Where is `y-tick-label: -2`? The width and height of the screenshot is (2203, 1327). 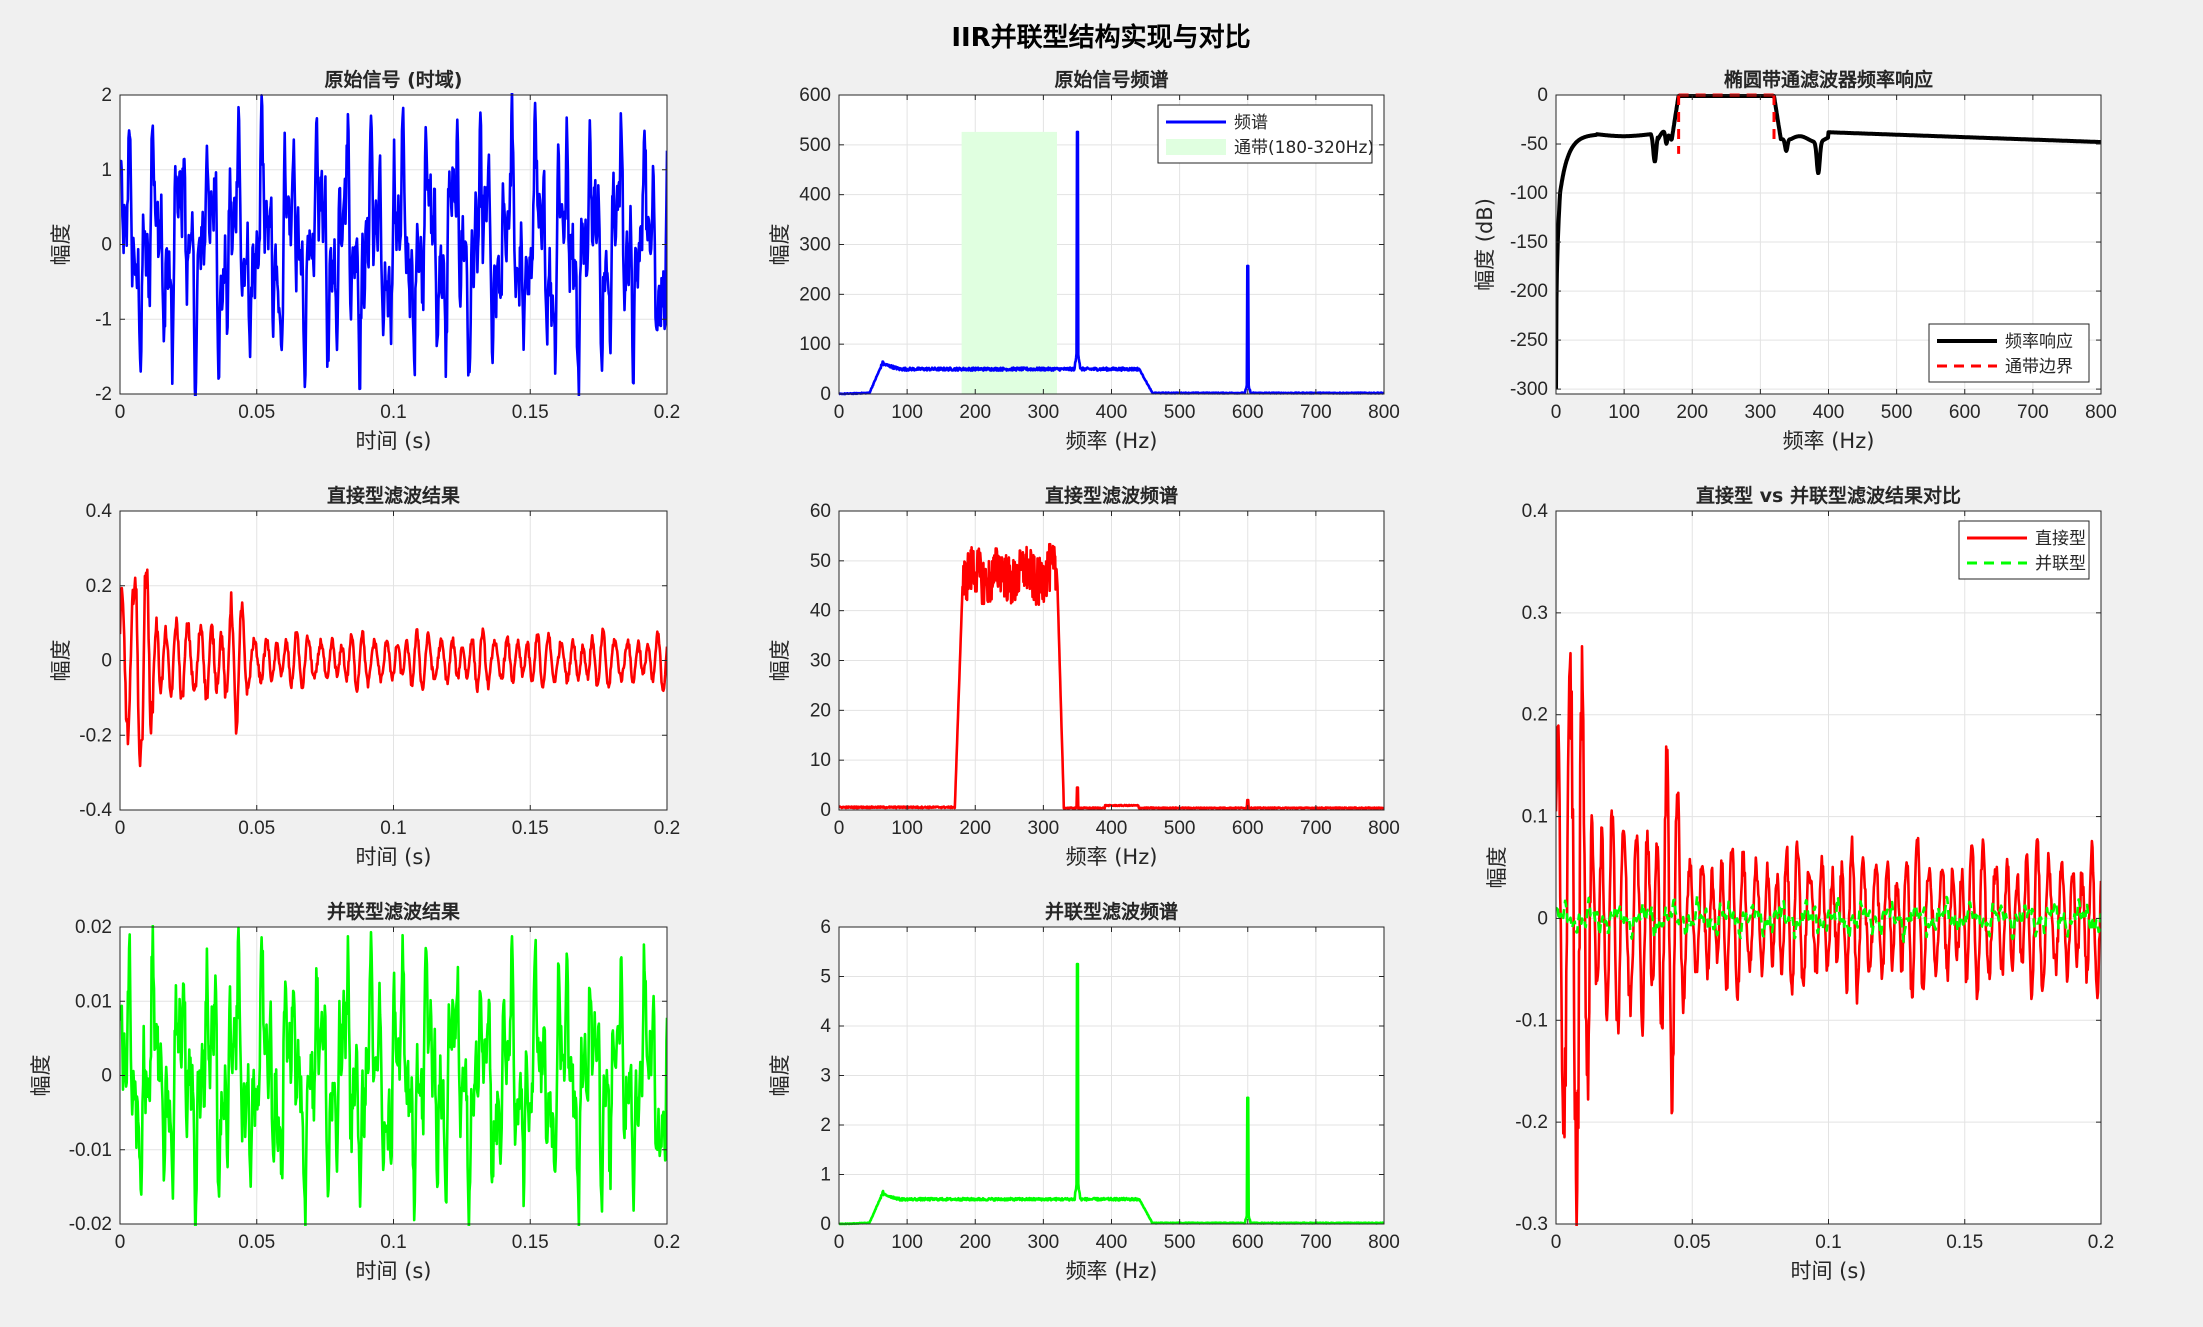
y-tick-label: -2 is located at coordinates (103, 394).